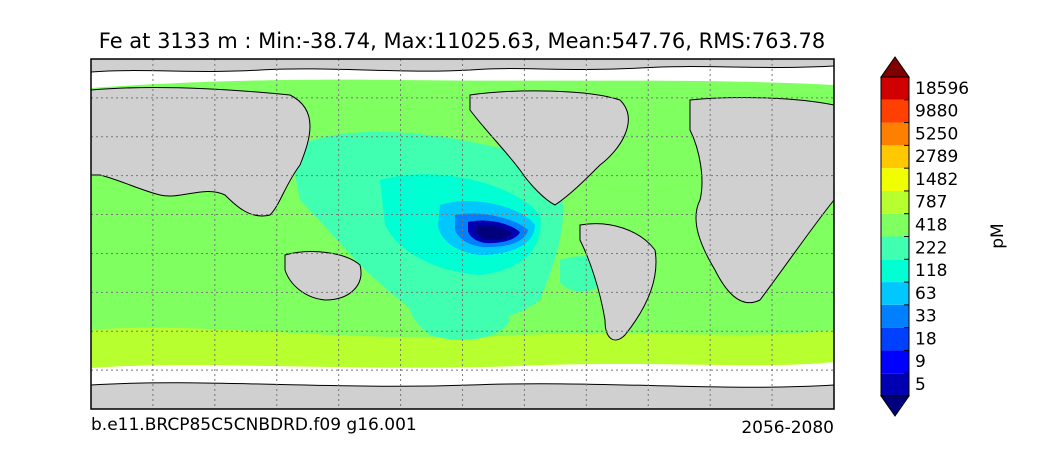 The image size is (1039, 464). I want to click on colorbar-tick-label: 9880, so click(936, 112).